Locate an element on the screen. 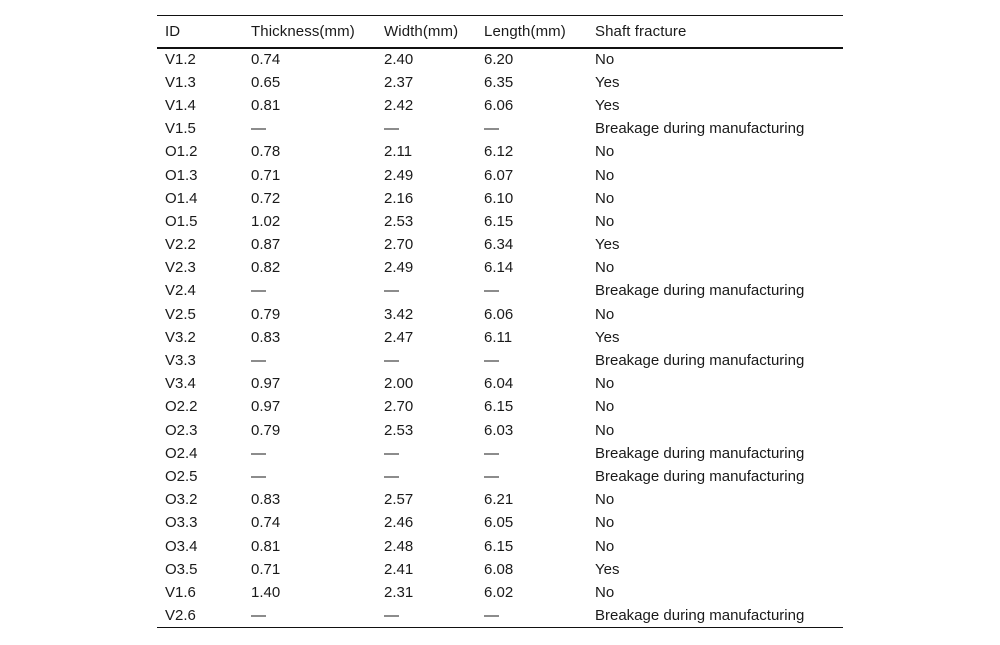  cell-length: 6.14 is located at coordinates (499, 268).